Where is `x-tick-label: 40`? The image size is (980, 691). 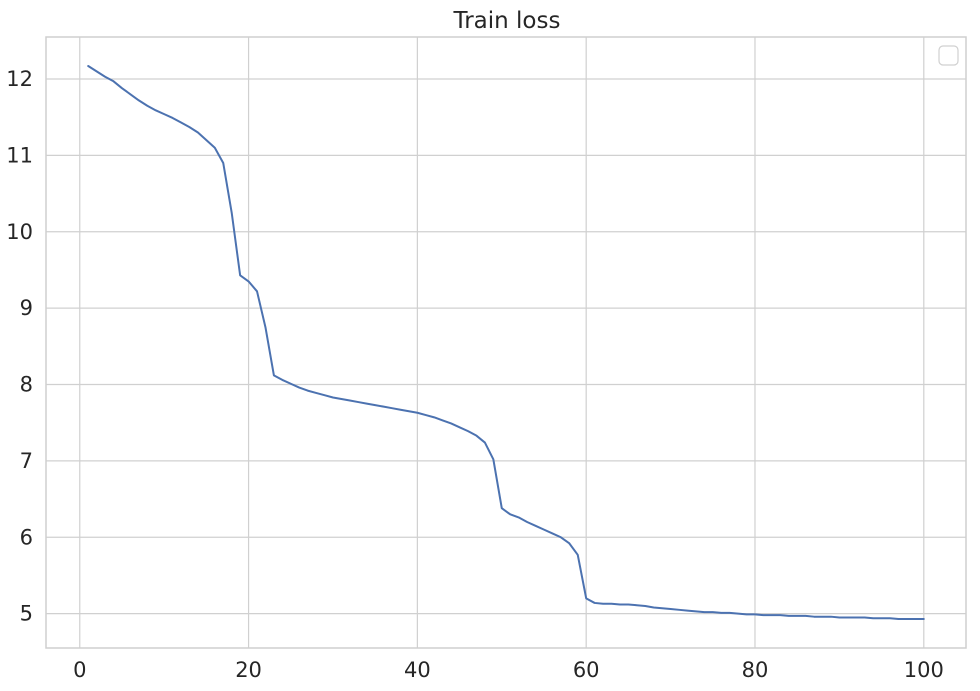
x-tick-label: 40 is located at coordinates (417, 670).